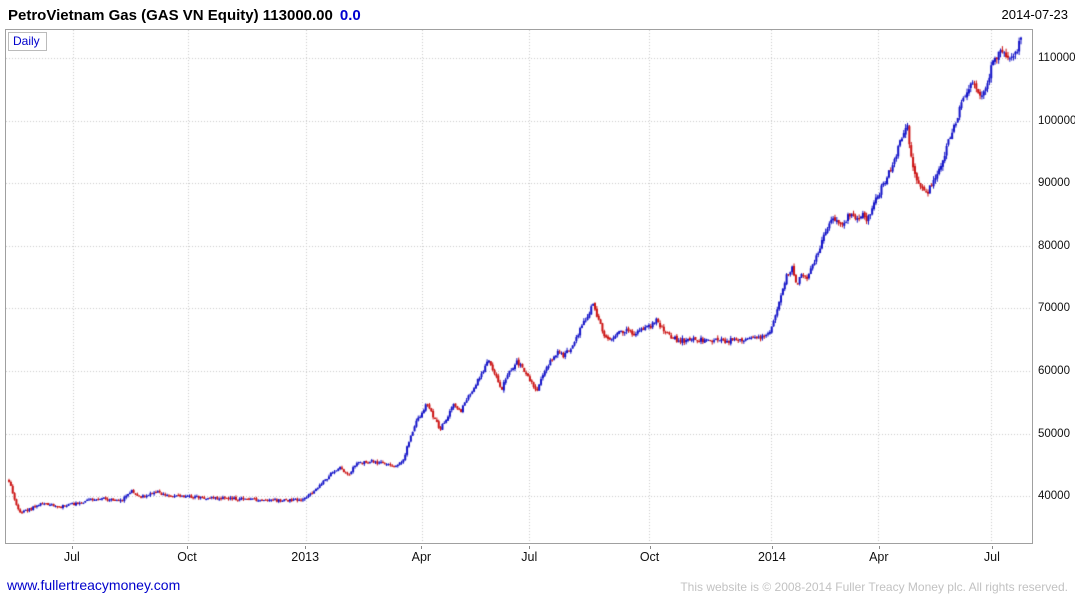  I want to click on y-axis-tick-label: 70000, so click(1054, 308).